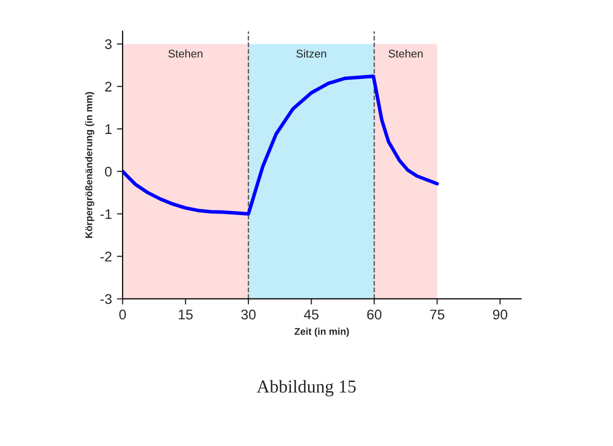  Describe the element at coordinates (311, 315) in the screenshot. I see `x-tick-label: 45` at that location.